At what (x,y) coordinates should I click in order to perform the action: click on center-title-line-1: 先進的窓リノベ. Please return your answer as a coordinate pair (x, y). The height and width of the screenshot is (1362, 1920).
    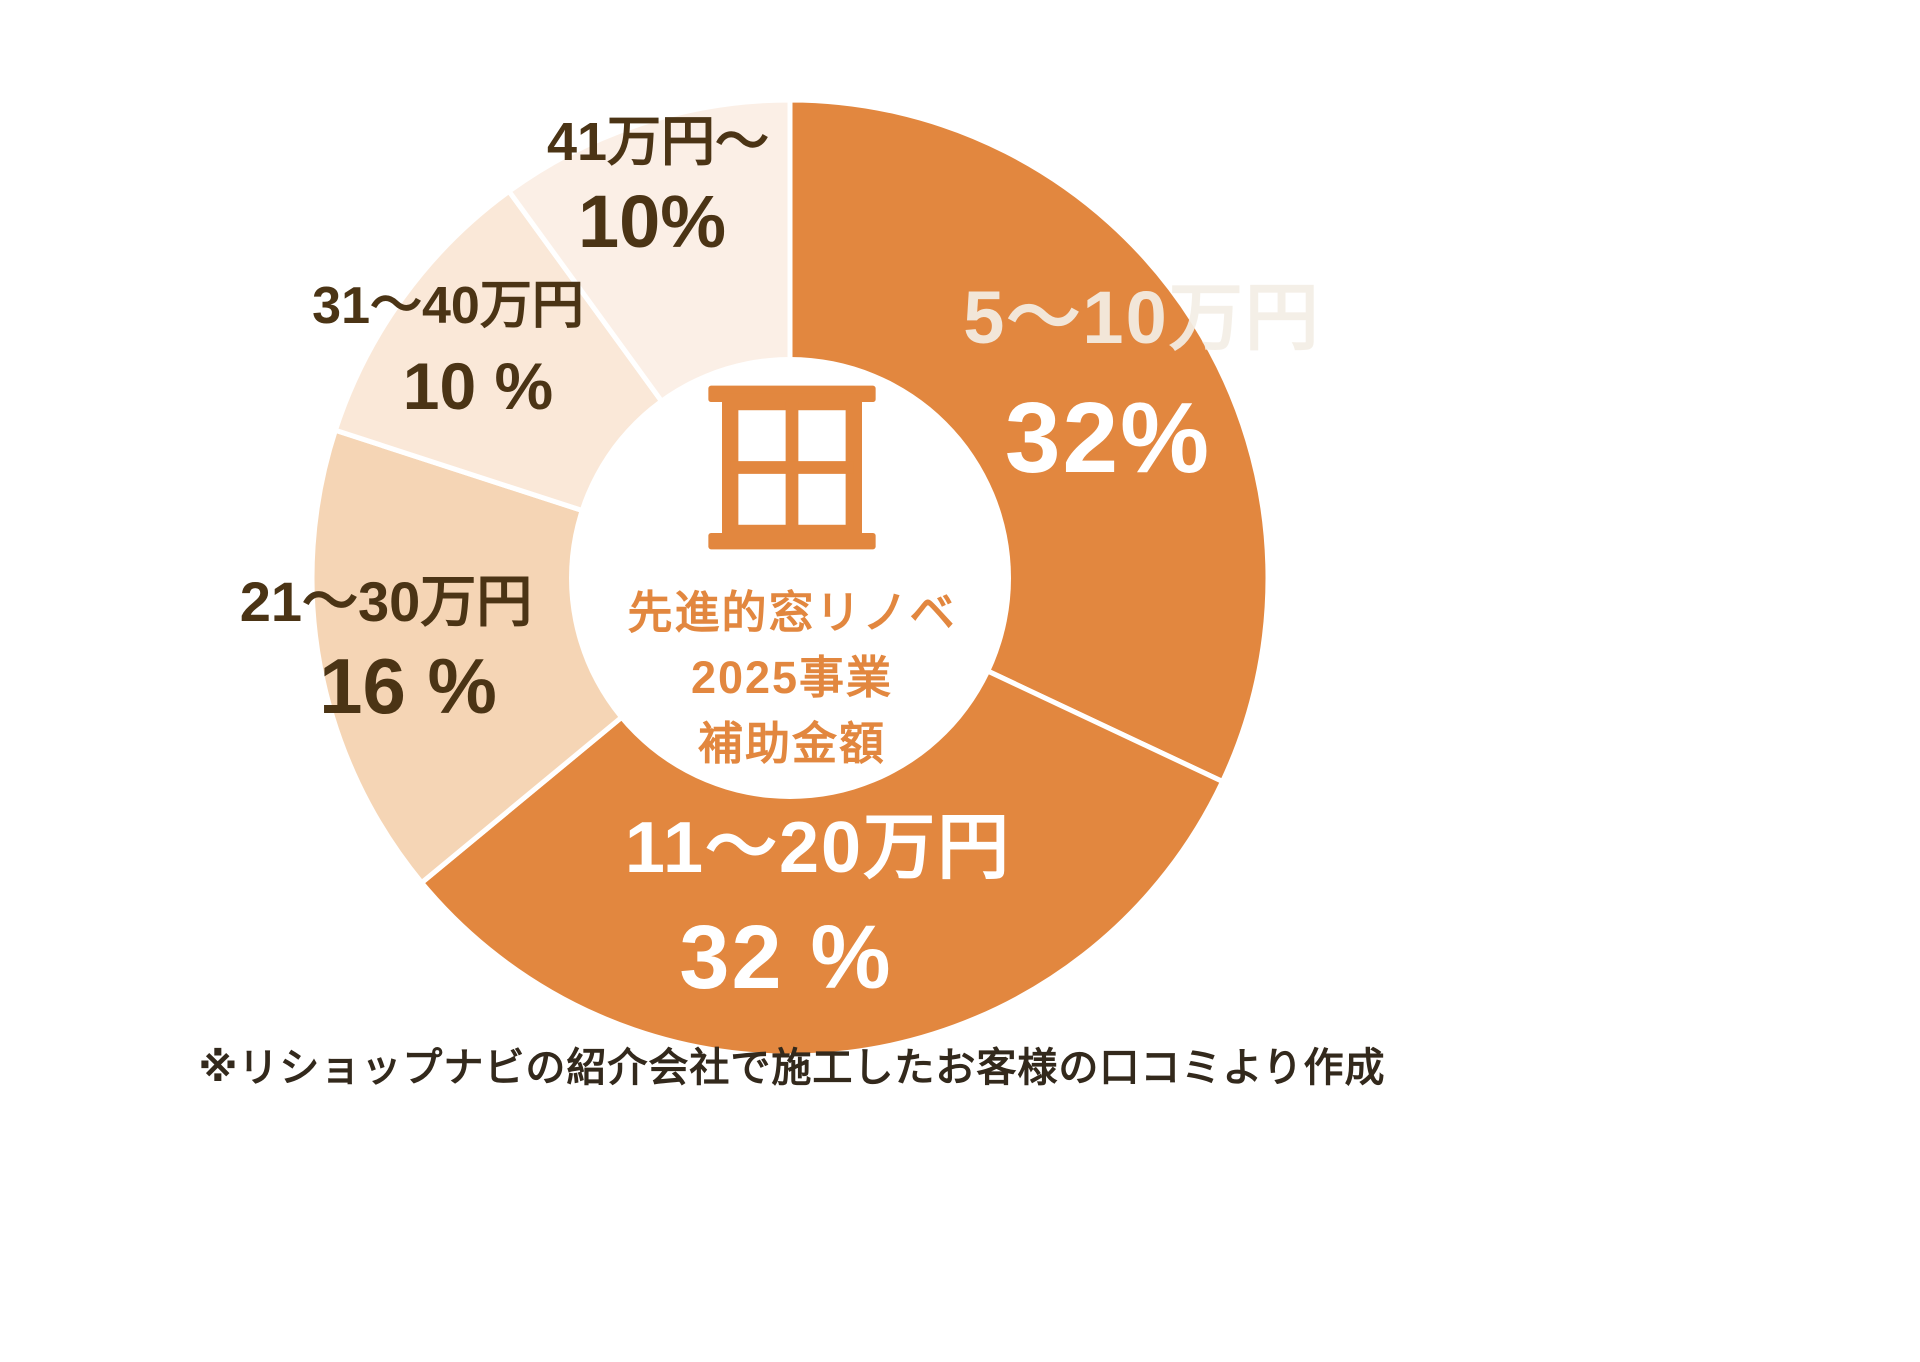
    Looking at the image, I should click on (792, 613).